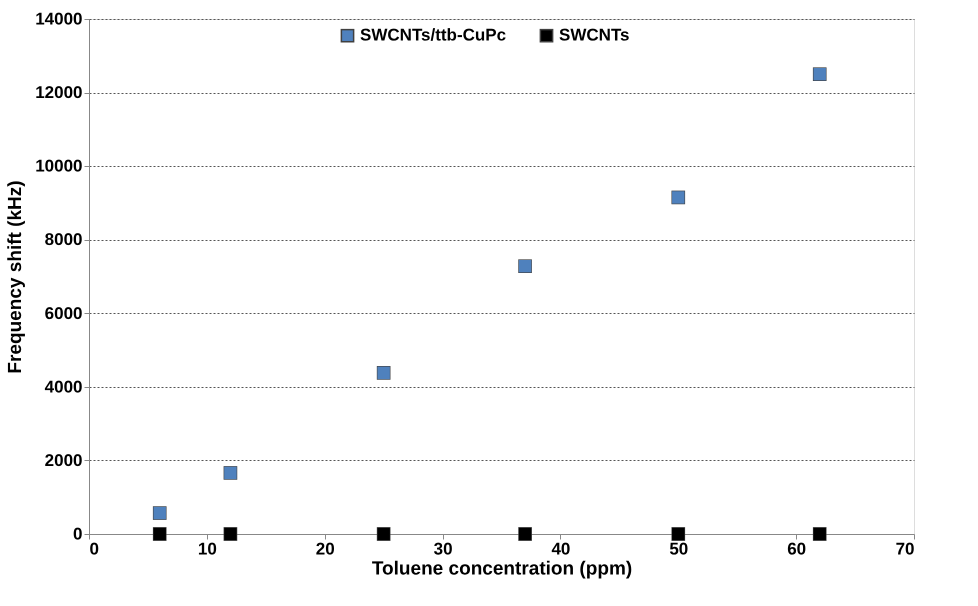  Describe the element at coordinates (63, 460) in the screenshot. I see `y-tick-label: 2000` at that location.